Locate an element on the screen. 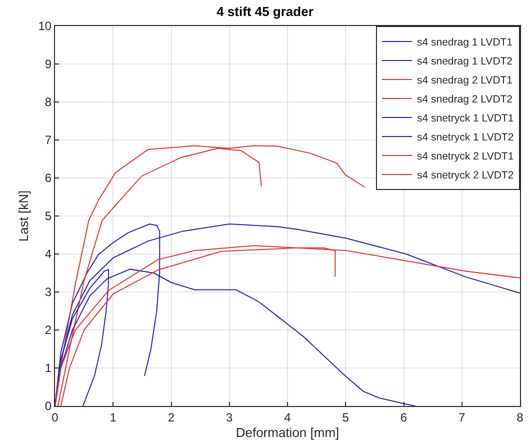 Image resolution: width=530 pixels, height=448 pixels. legend-label: s4 snetryck 1 LVDT2 is located at coordinates (465, 138).